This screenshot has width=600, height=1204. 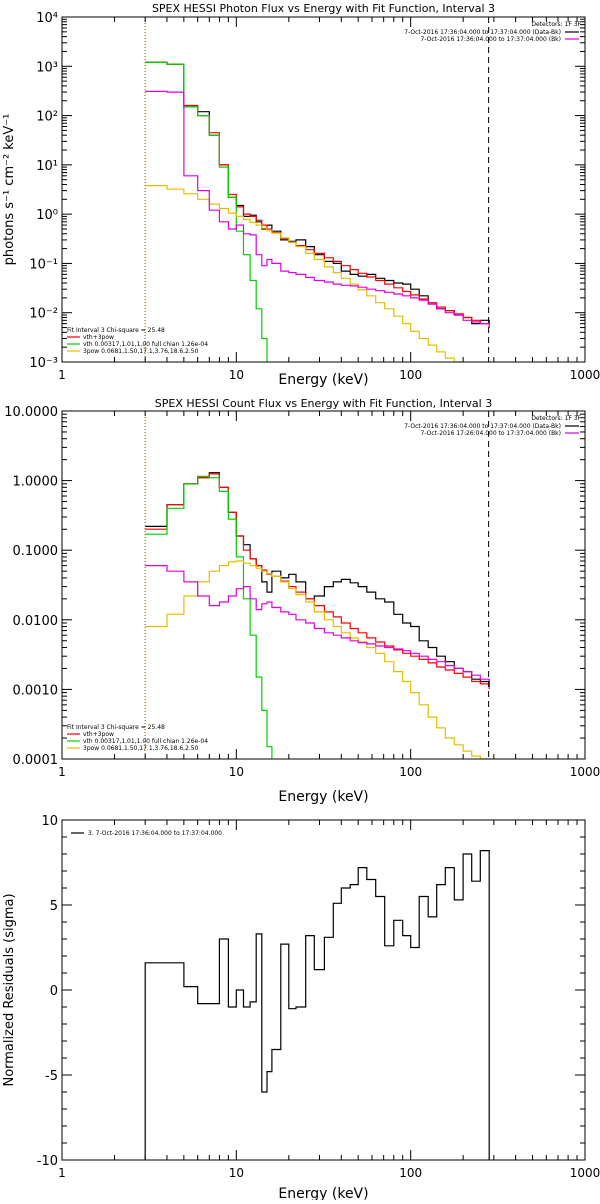 What do you see at coordinates (43, 264) in the screenshot?
I see `y-tick-label: 10⁻¹` at bounding box center [43, 264].